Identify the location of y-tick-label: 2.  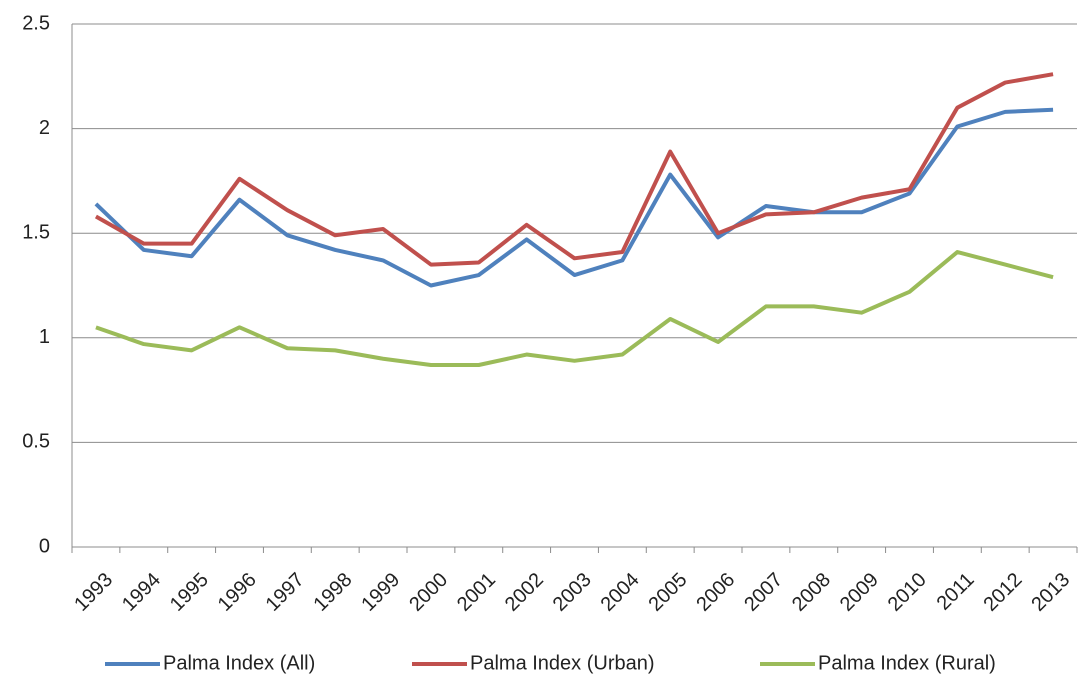
(44, 128).